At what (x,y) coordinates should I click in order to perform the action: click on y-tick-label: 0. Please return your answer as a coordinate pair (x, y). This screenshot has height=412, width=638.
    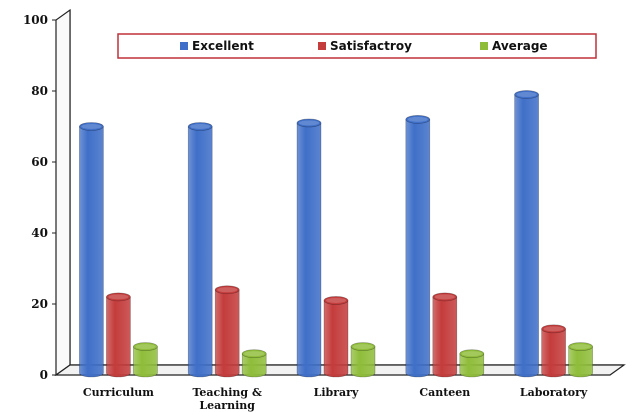
    Looking at the image, I should click on (44, 375).